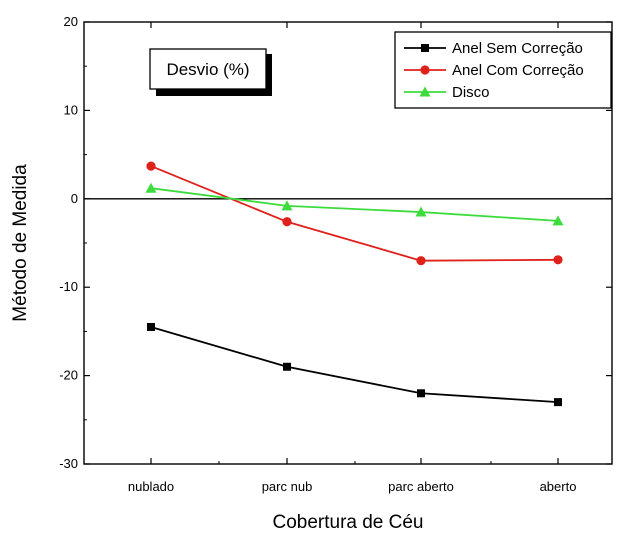 This screenshot has width=622, height=539. I want to click on y-tick-label: 0, so click(74, 198).